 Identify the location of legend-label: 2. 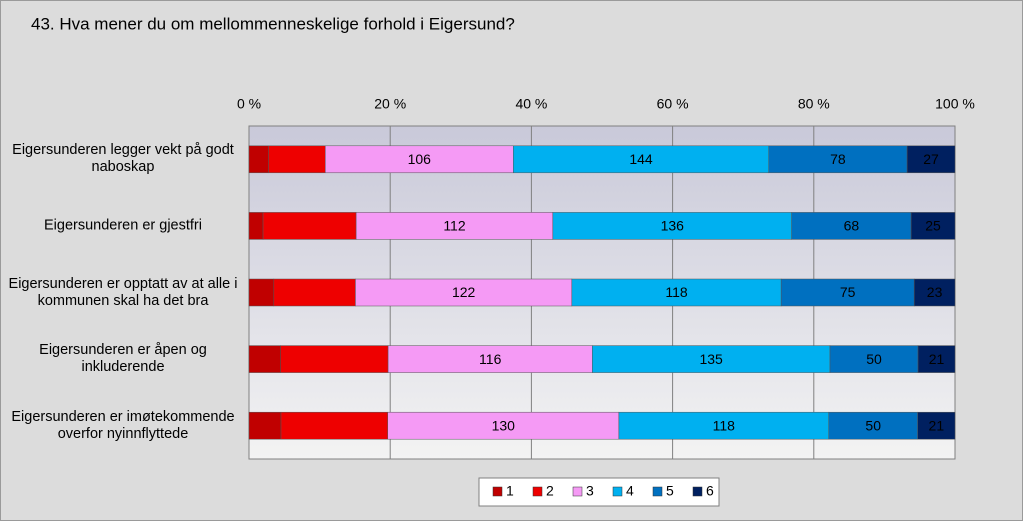
(550, 491).